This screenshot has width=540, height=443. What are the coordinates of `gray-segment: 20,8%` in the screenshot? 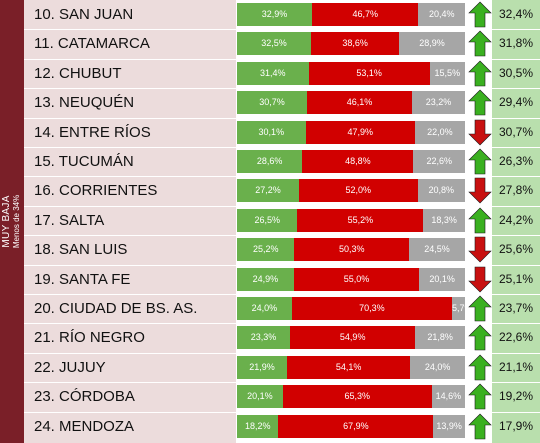 It's located at (441, 191).